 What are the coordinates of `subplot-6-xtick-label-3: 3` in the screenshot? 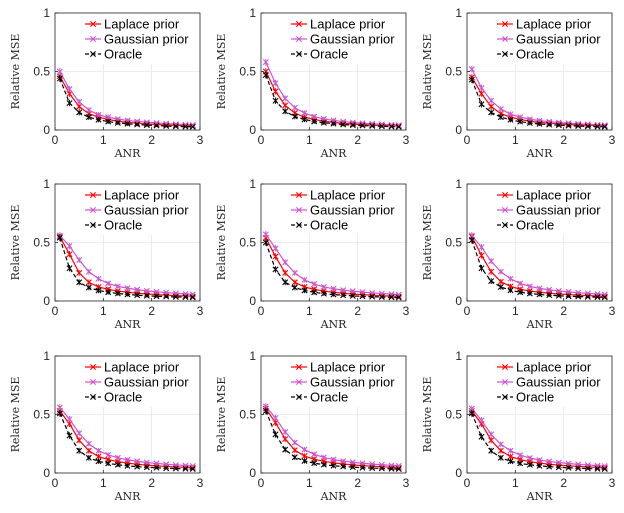 It's located at (612, 311).